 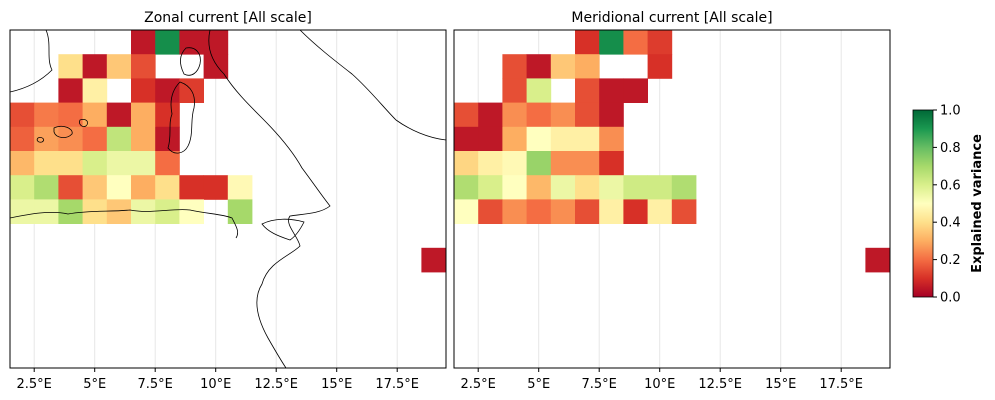 I want to click on x-tick-label: 12.5°E, so click(x=720, y=384).